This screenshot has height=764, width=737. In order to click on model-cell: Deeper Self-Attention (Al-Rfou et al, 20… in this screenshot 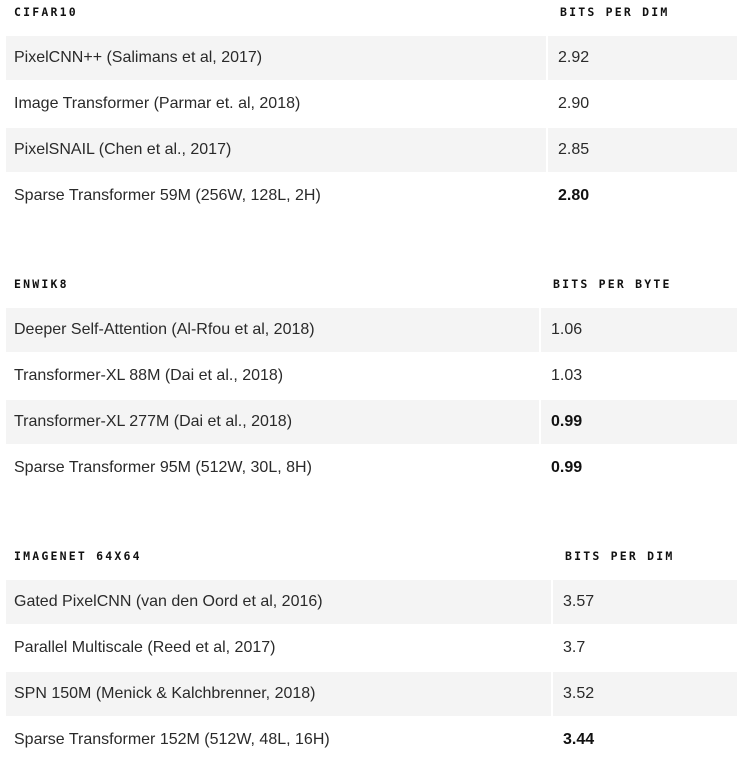, I will do `click(272, 330)`.